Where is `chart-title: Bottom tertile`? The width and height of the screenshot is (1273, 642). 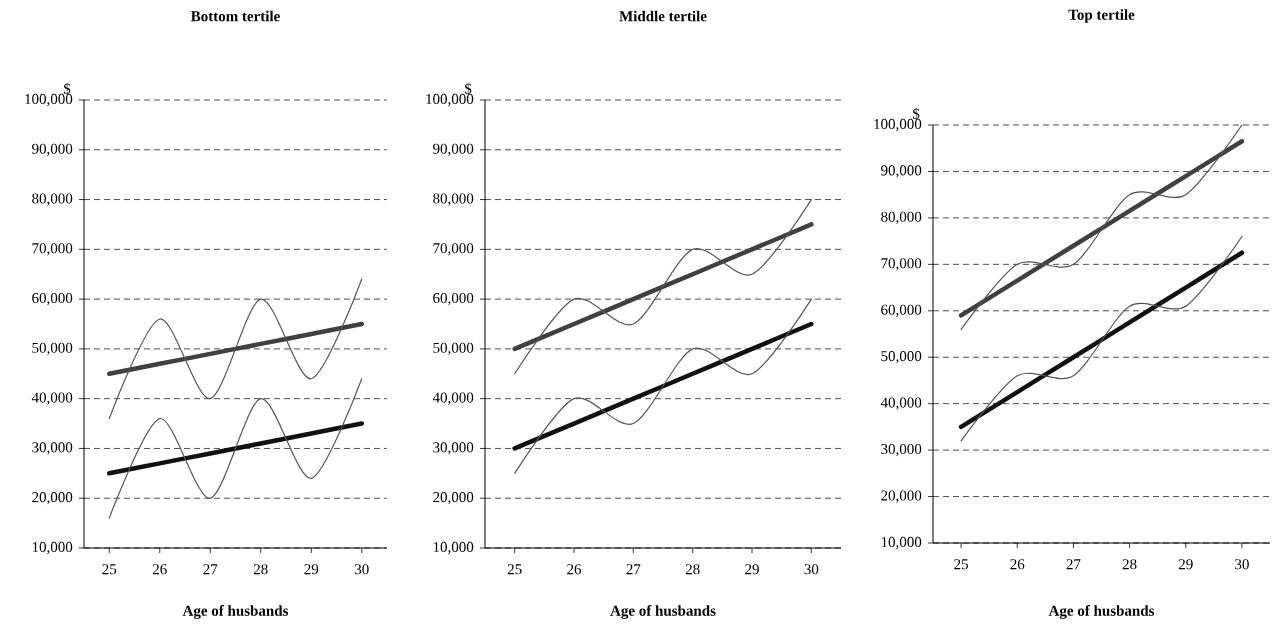 chart-title: Bottom tertile is located at coordinates (235, 16).